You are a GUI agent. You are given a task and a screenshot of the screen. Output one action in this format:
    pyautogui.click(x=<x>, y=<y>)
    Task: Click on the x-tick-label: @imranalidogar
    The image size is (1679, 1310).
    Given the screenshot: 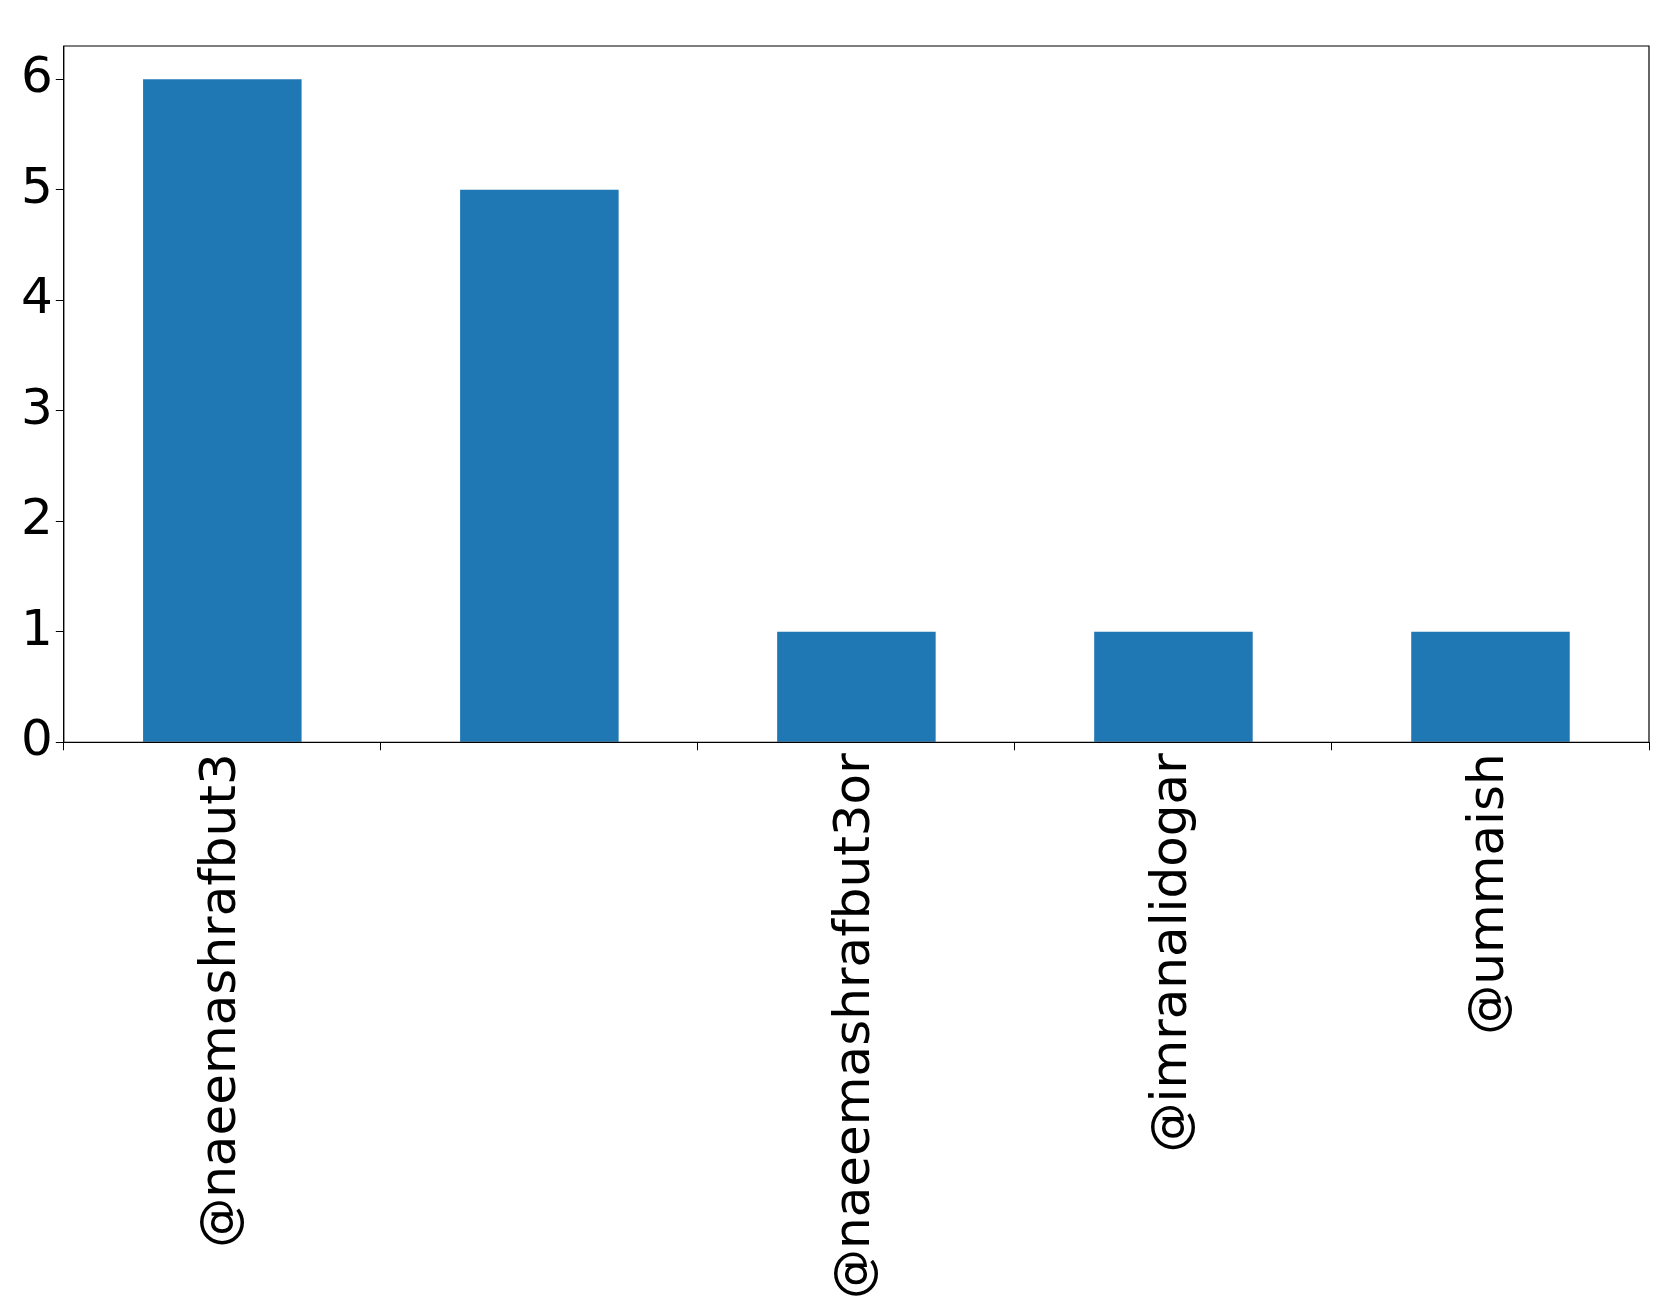 What is the action you would take?
    pyautogui.click(x=1169, y=952)
    